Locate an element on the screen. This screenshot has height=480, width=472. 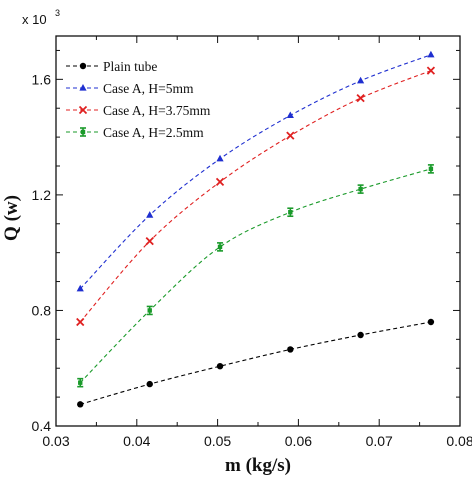
x-tick-label: 0.05 is located at coordinates (217, 441).